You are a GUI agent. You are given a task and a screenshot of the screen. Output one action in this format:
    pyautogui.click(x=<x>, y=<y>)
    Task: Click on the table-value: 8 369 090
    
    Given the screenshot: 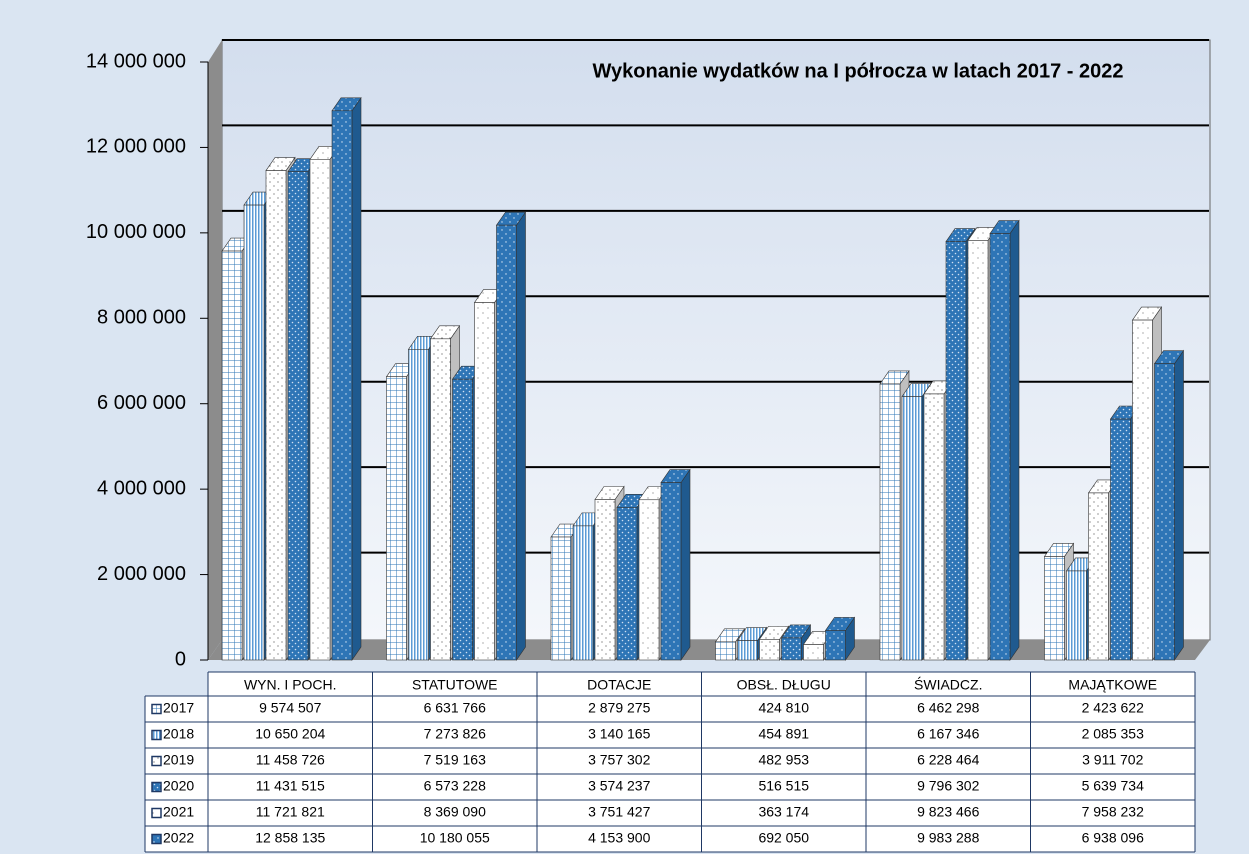 What is the action you would take?
    pyautogui.click(x=455, y=812)
    